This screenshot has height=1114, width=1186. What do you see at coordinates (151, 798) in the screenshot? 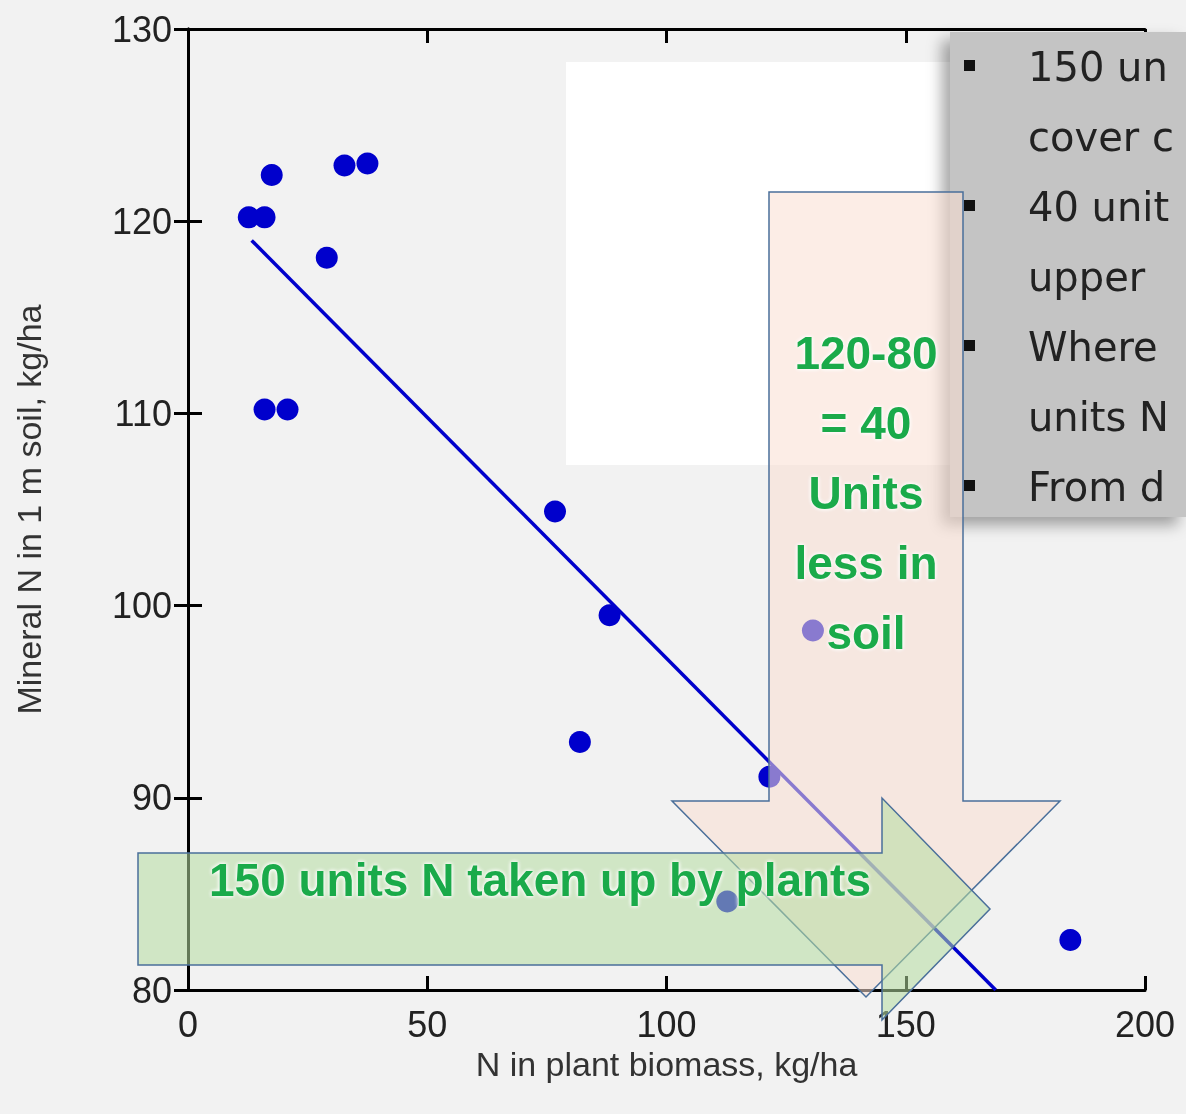
I see `y-tick-label: 90` at bounding box center [151, 798].